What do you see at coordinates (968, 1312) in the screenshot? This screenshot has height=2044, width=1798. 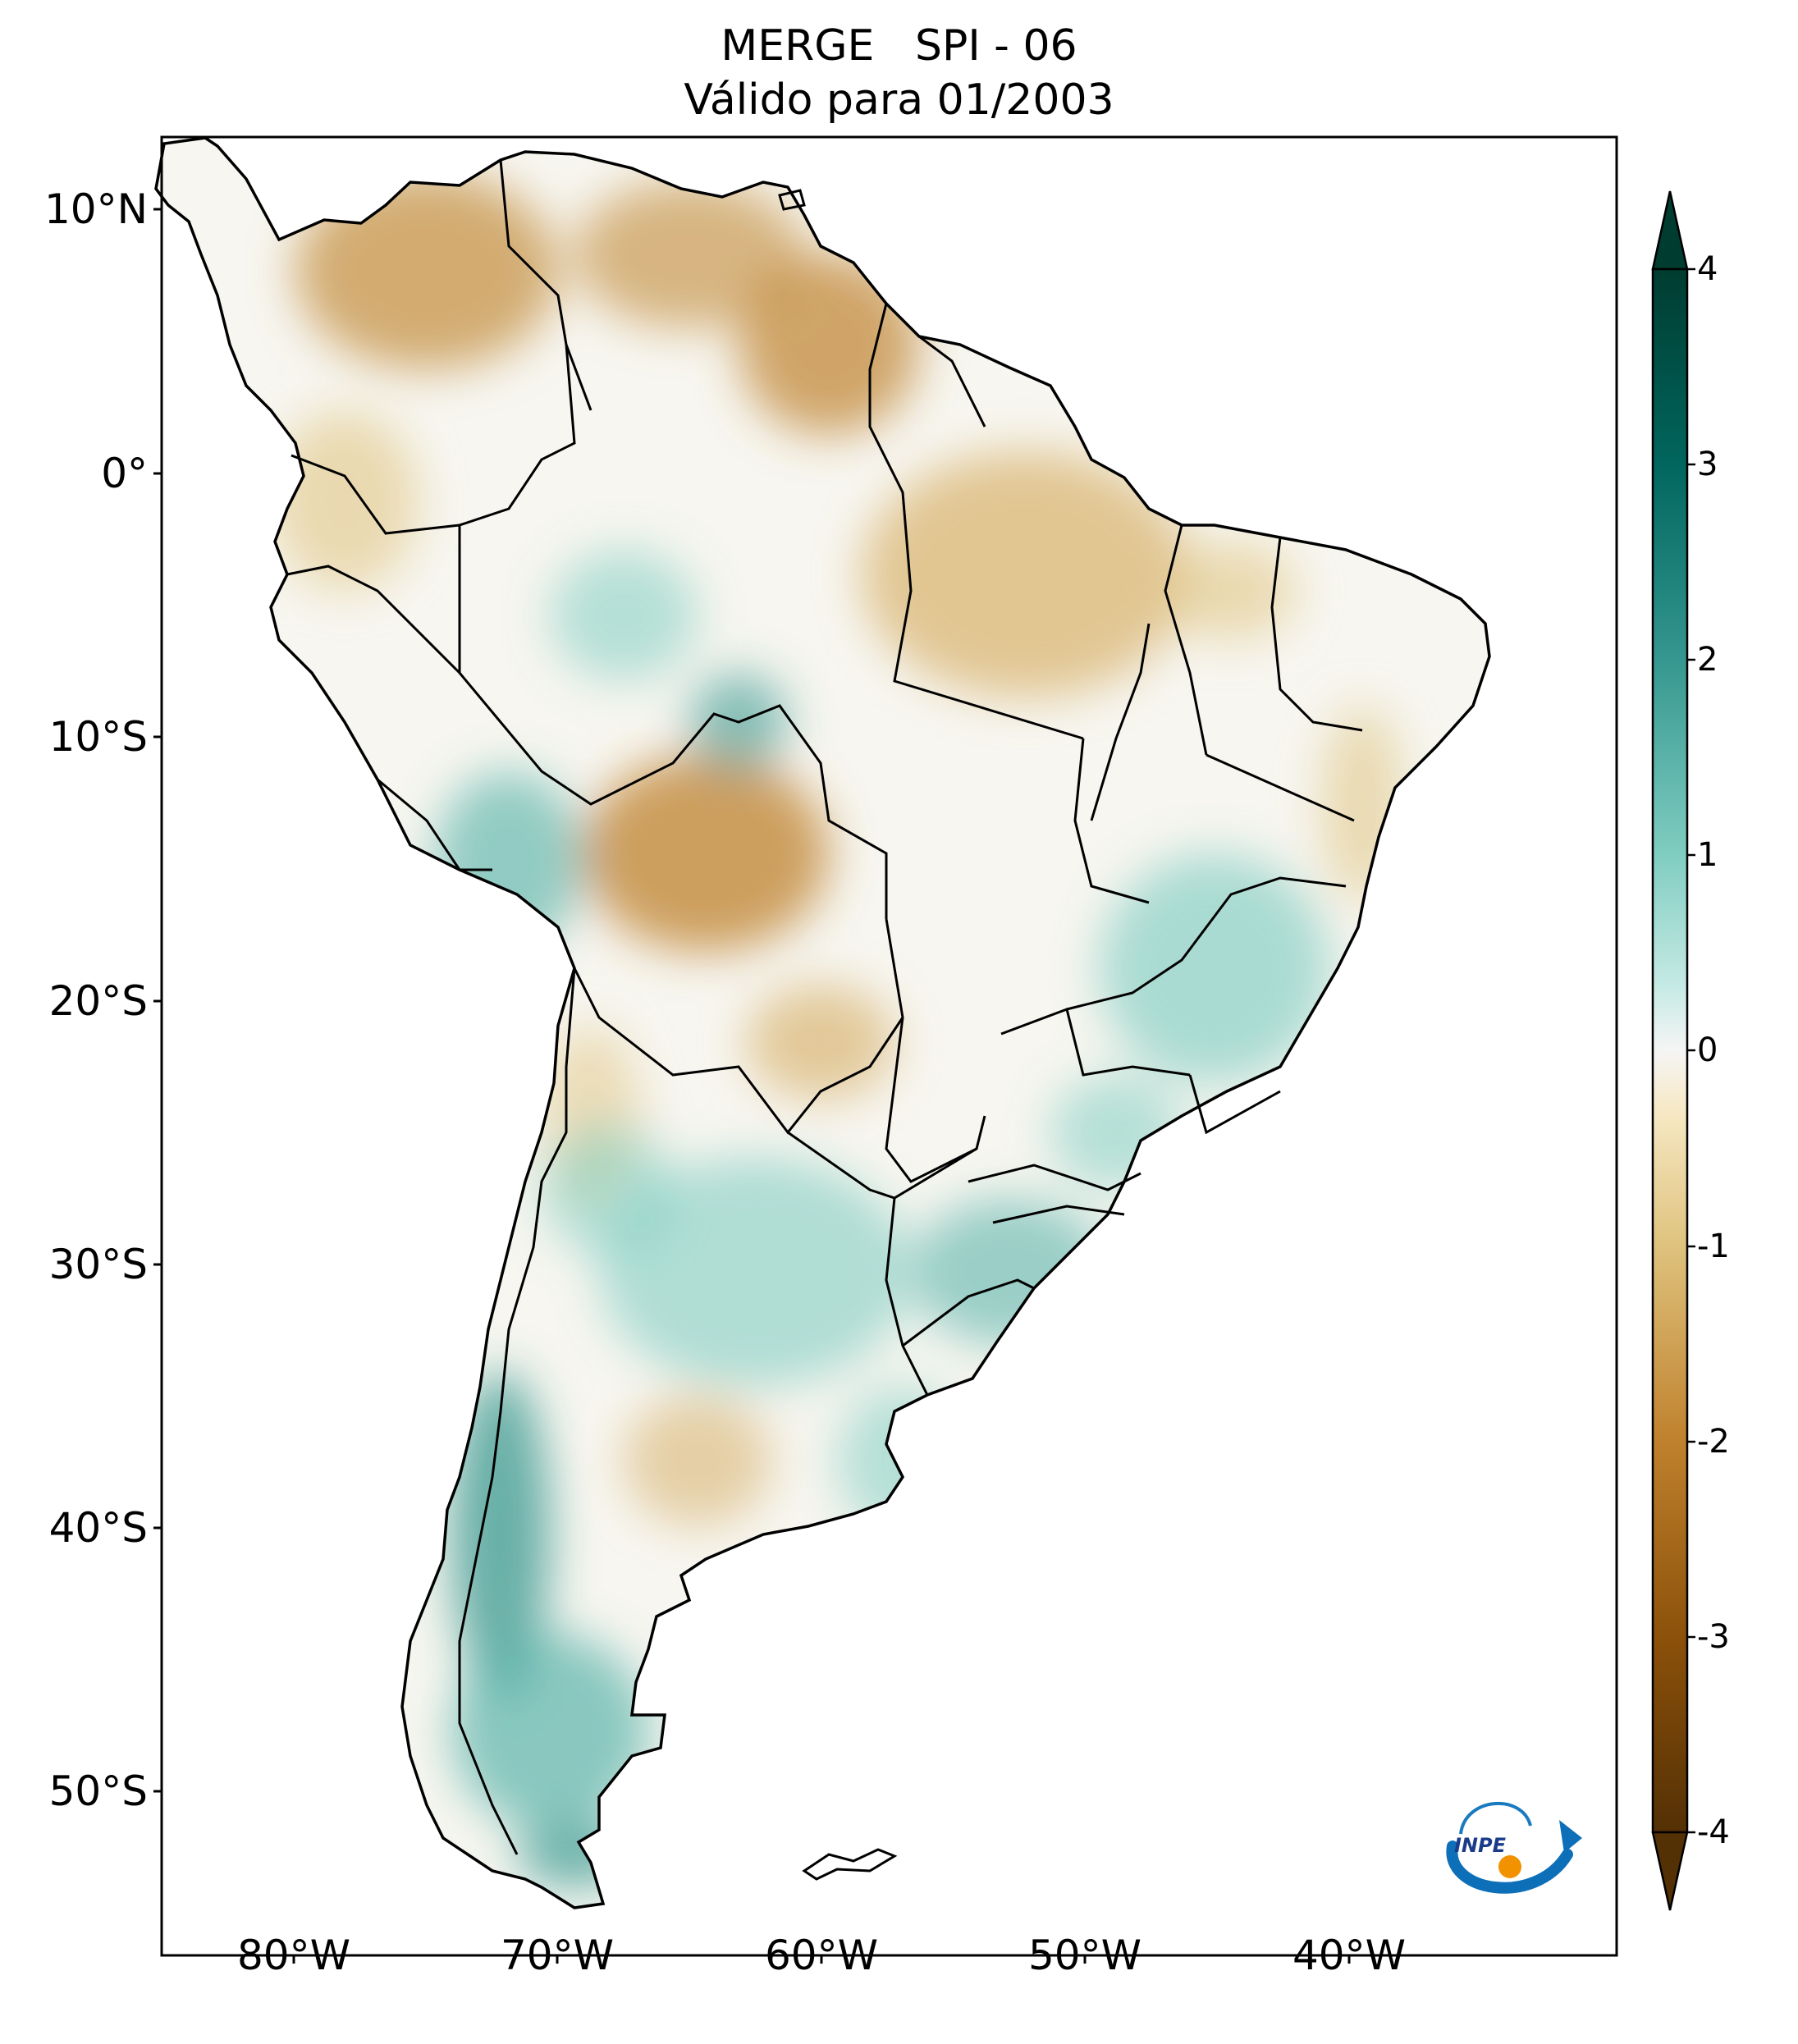 I see `border-uruguay-brazil` at bounding box center [968, 1312].